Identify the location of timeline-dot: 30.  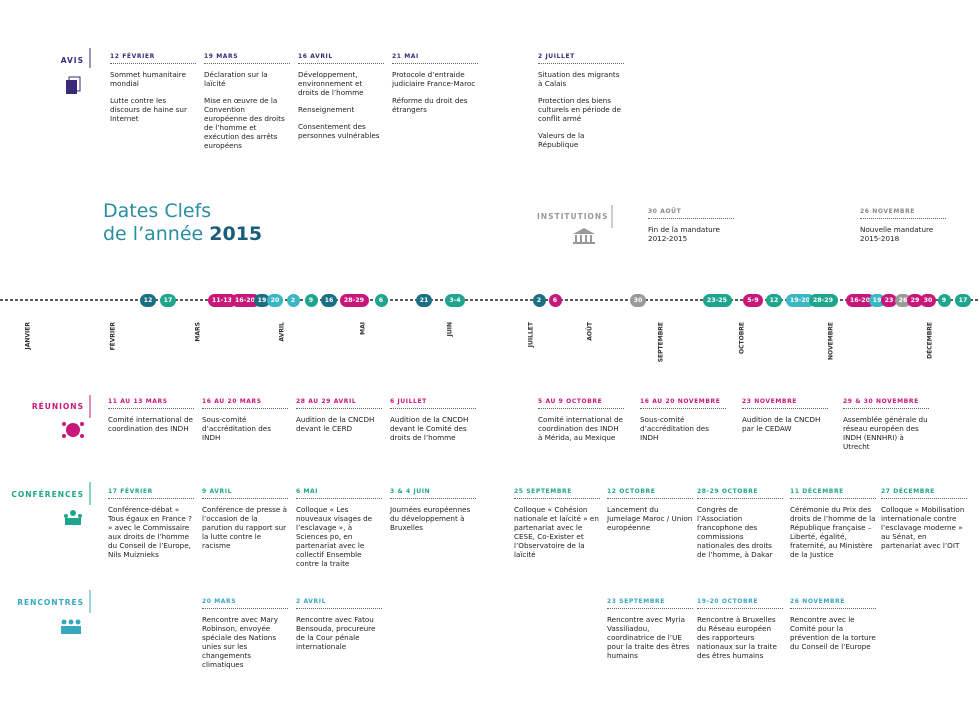
(638, 300).